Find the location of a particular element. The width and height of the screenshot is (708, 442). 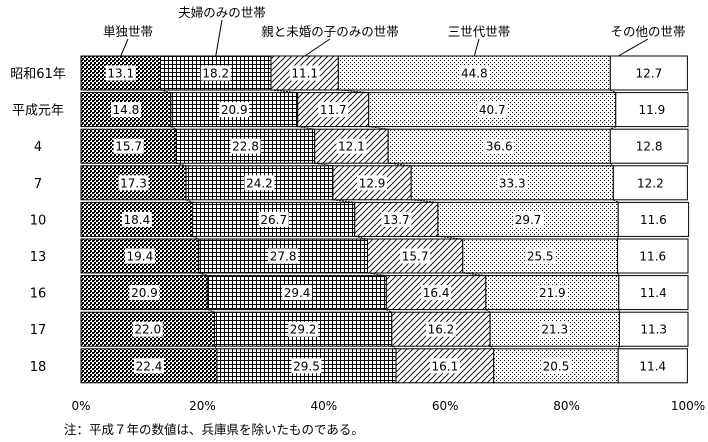

value-label-s2-r2: 12.1 is located at coordinates (351, 147).